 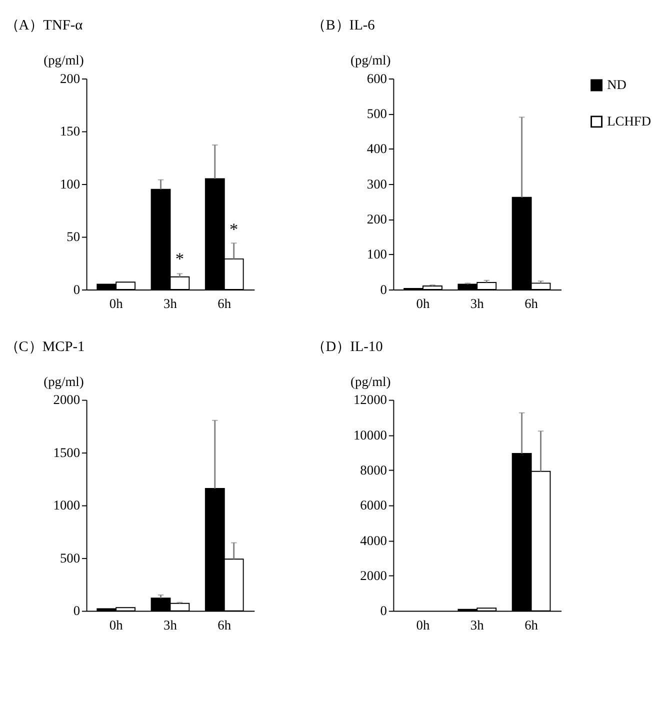 I want to click on y-tick-label: 400, so click(x=377, y=148).